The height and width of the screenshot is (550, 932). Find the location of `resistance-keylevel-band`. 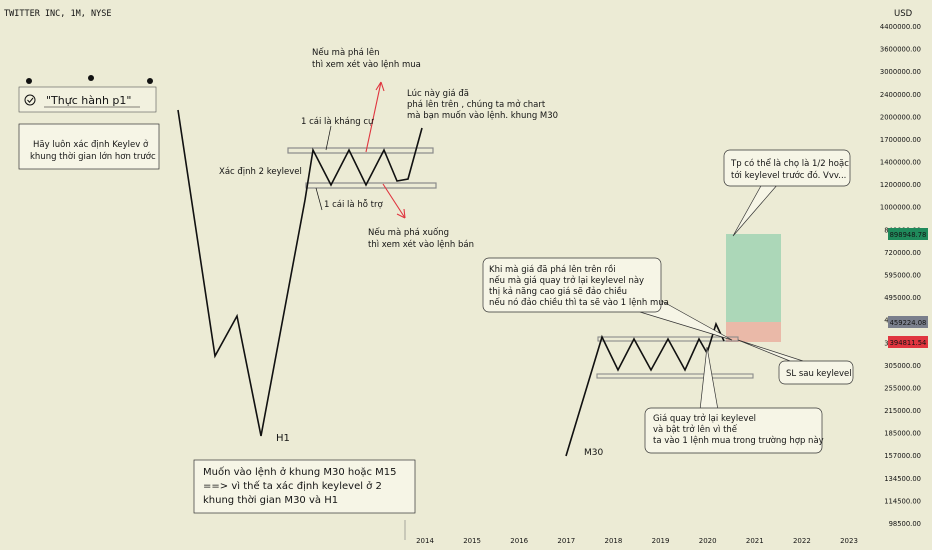

resistance-keylevel-band is located at coordinates (360, 150).